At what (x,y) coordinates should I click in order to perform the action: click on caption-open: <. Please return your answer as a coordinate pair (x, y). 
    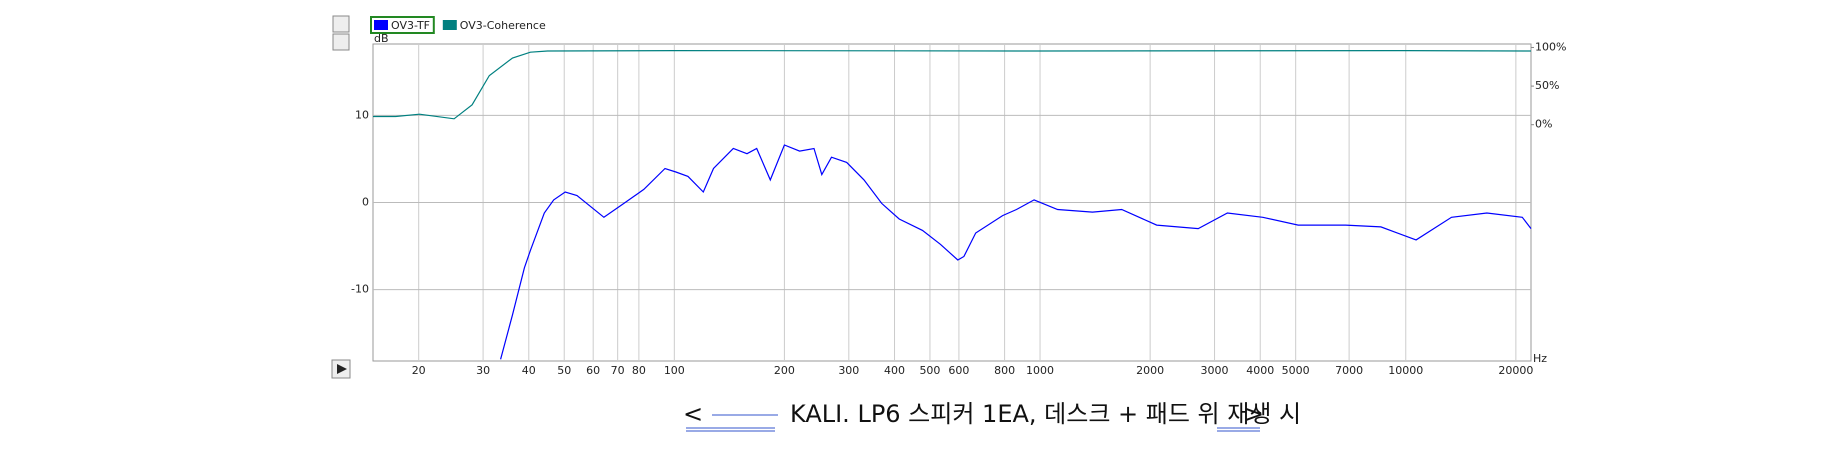
    Looking at the image, I should click on (693, 414).